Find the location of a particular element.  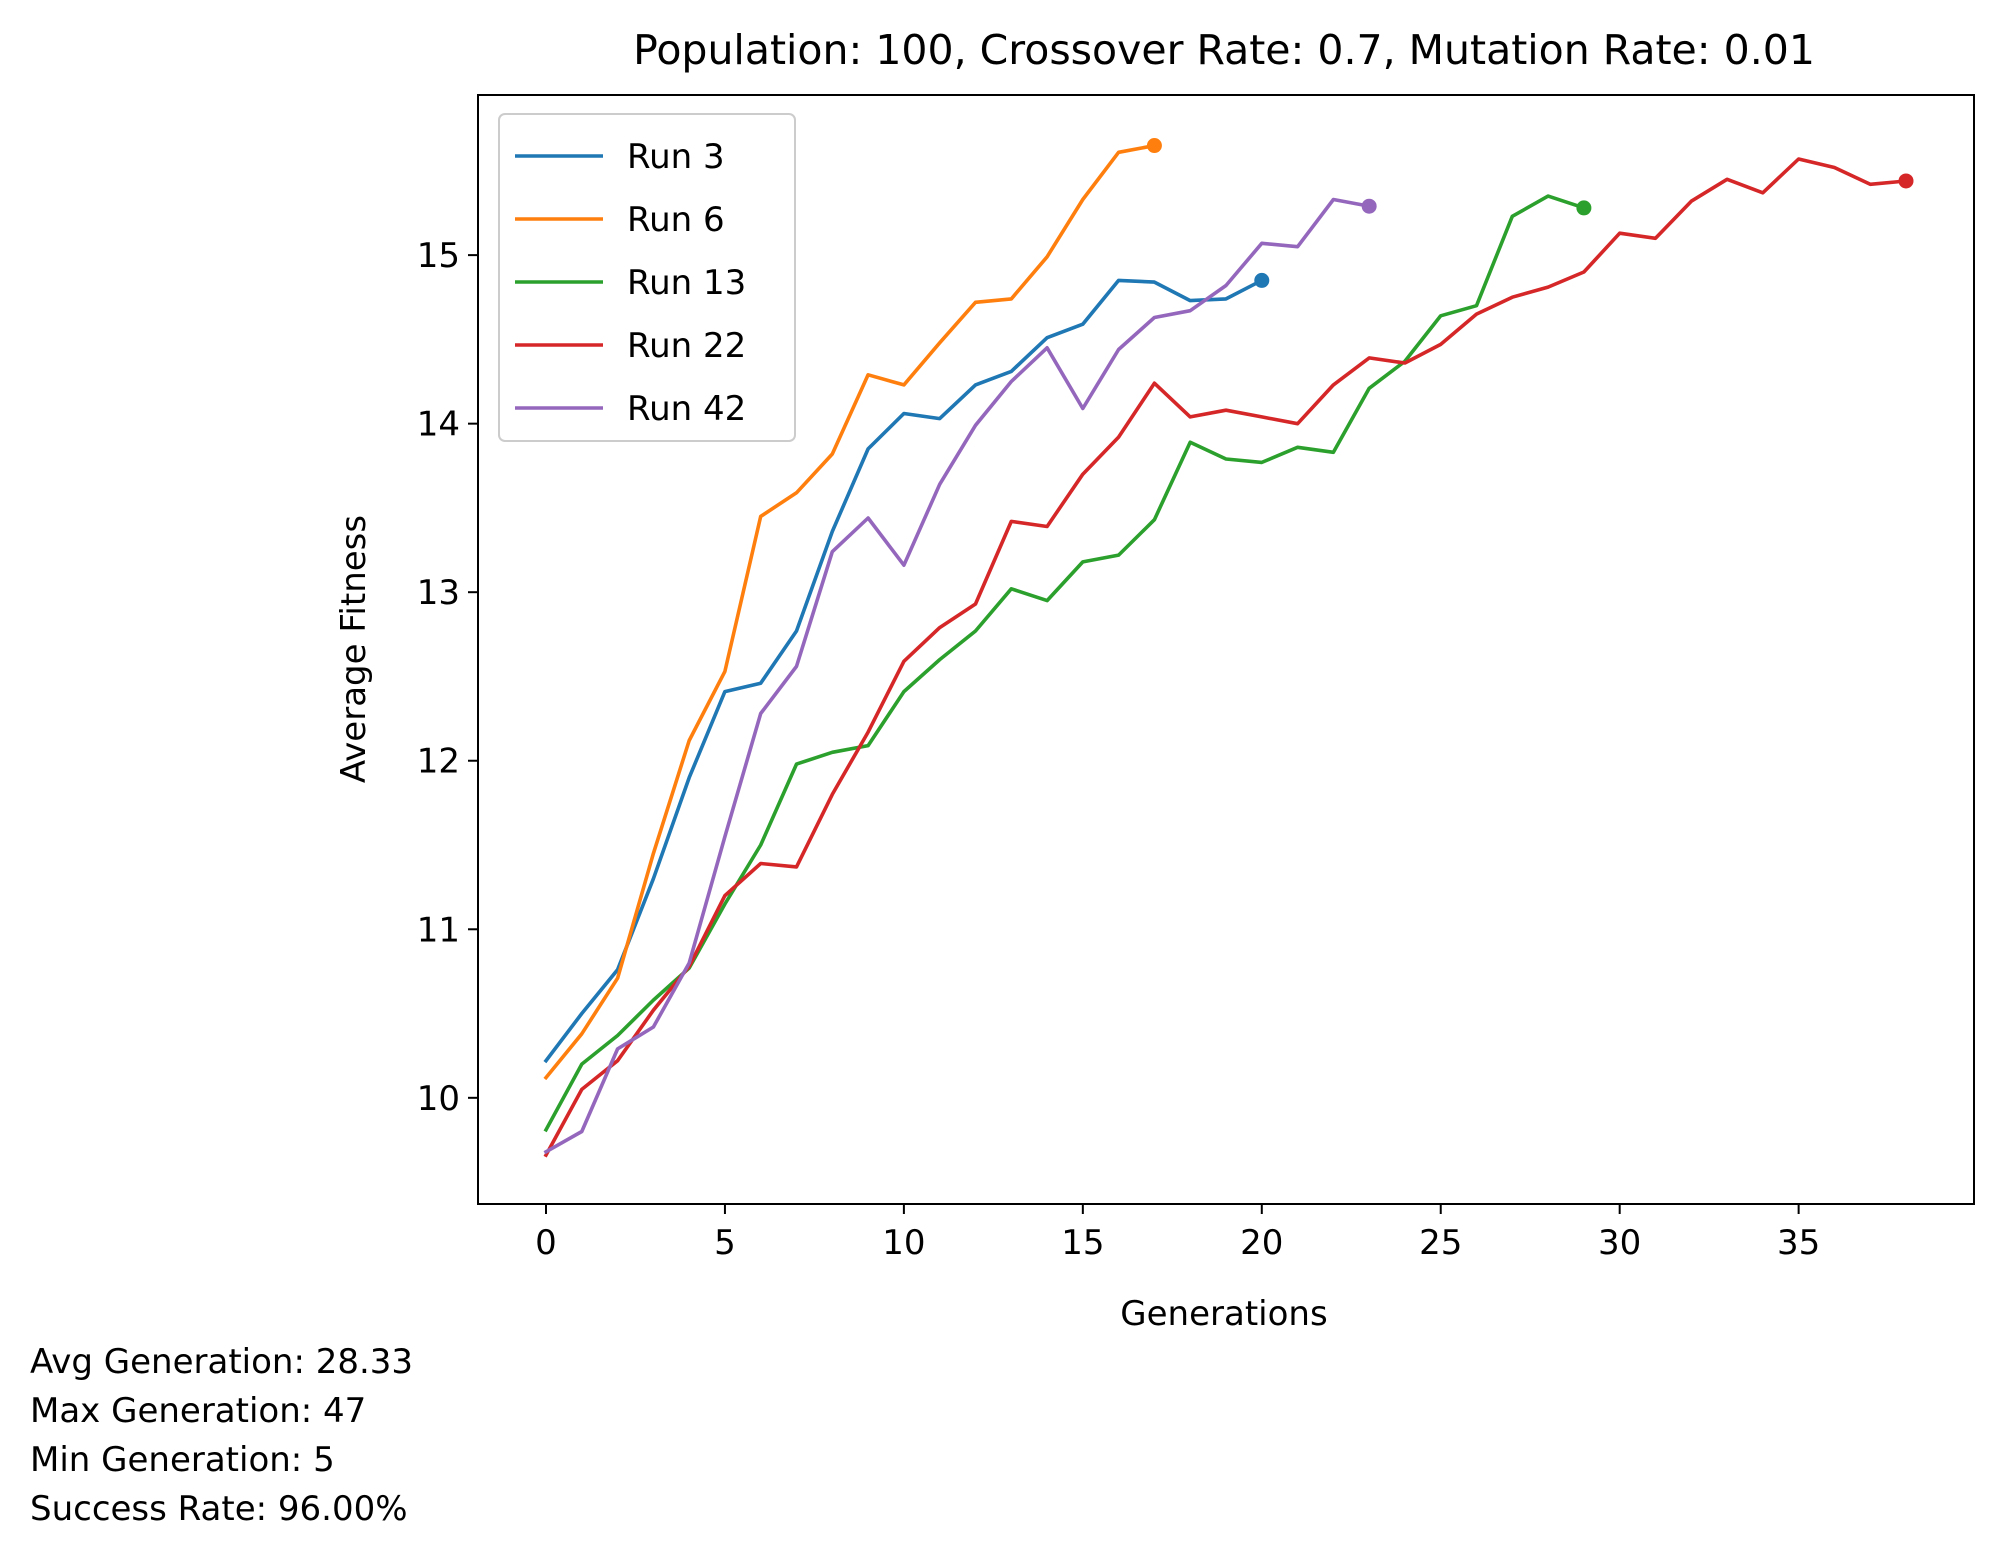

x-tick-label: 20 is located at coordinates (1261, 1243).